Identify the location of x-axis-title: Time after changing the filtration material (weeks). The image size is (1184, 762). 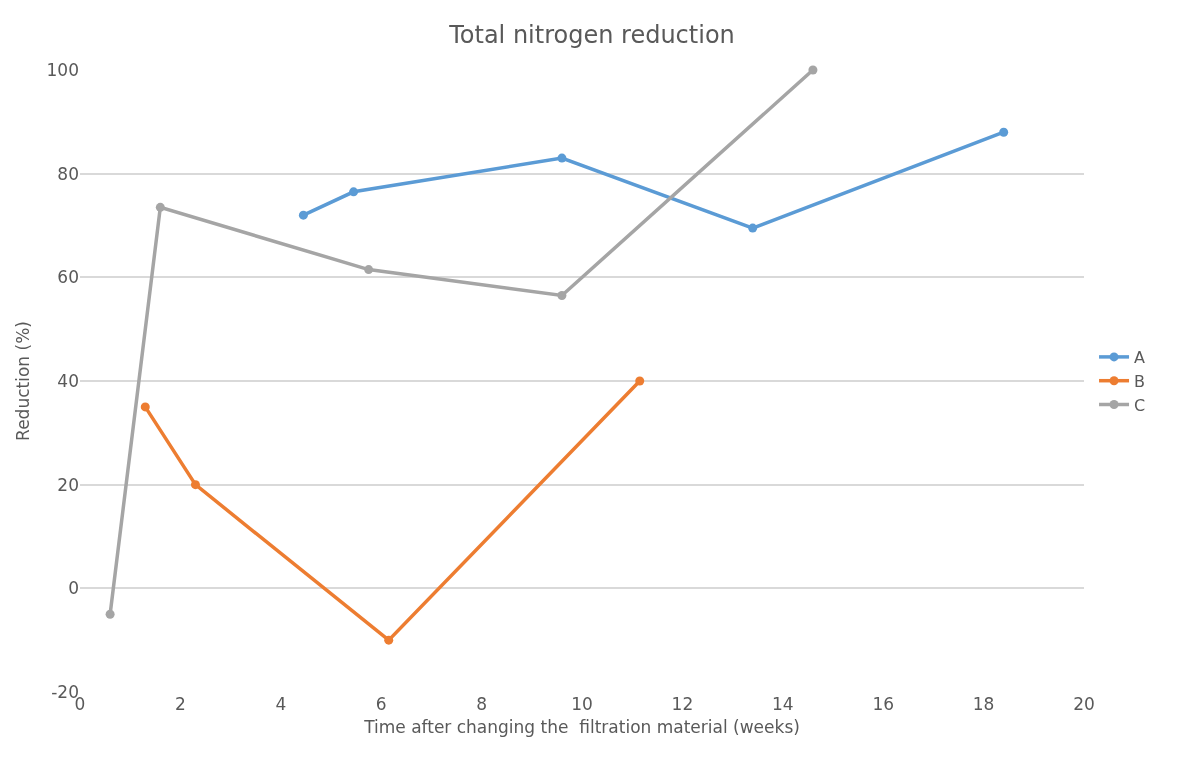
(581, 727).